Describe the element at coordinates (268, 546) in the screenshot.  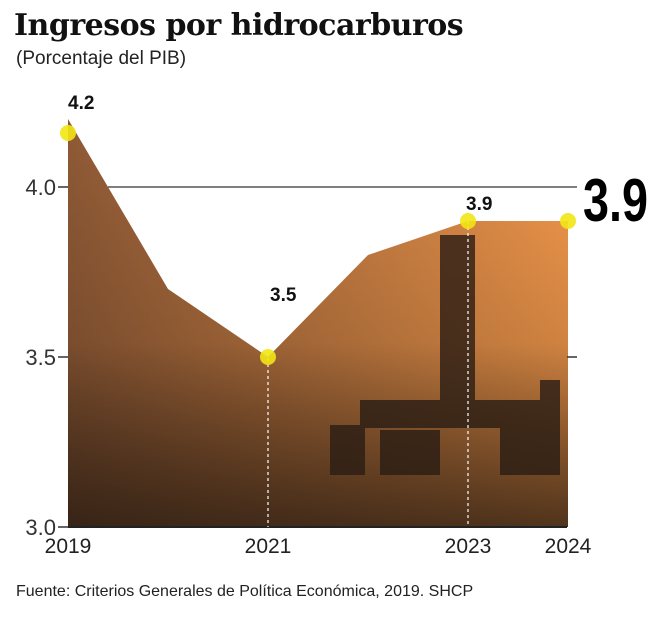
I see `x-tick-label: 2021` at that location.